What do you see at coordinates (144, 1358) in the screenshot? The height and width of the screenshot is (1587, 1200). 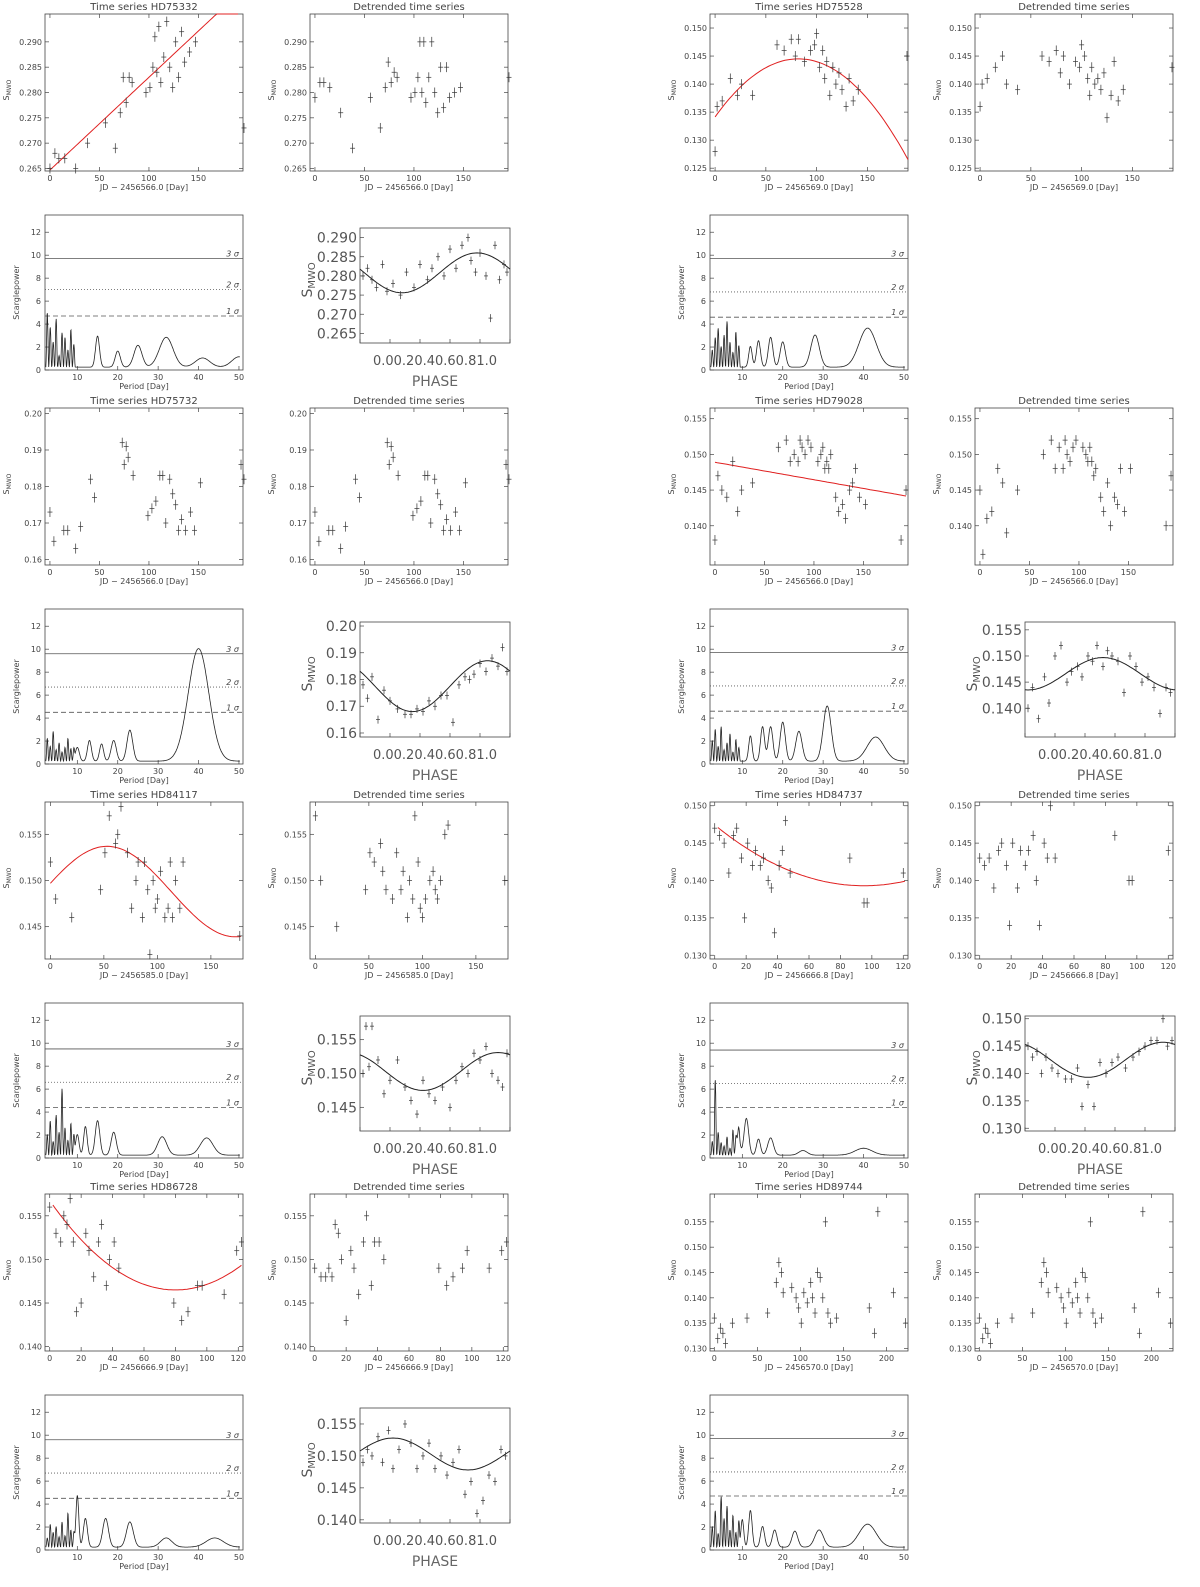 I see `x-tick-label: 60` at bounding box center [144, 1358].